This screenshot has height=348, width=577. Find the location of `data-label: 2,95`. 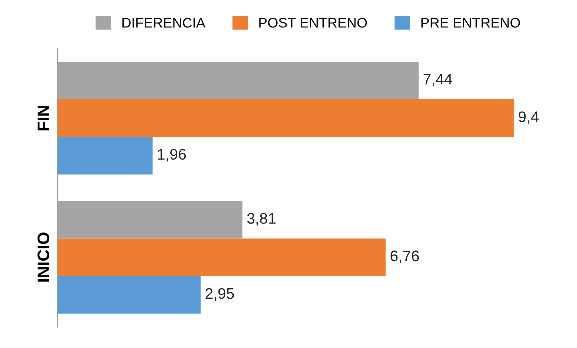

data-label: 2,95 is located at coordinates (220, 295).